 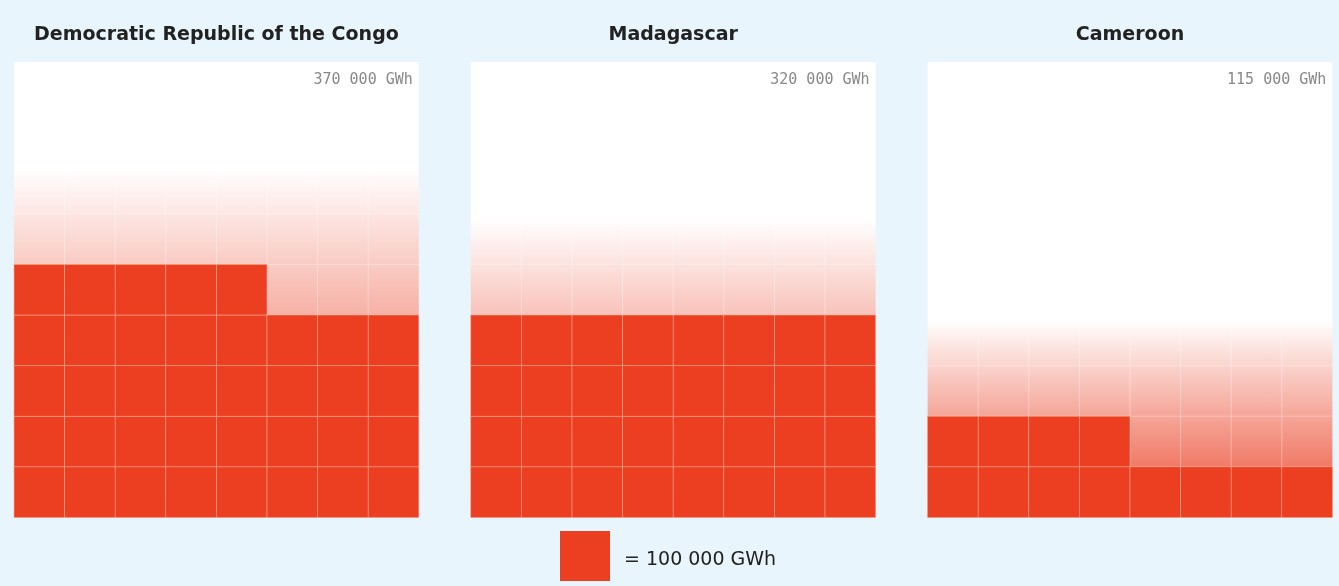 I want to click on text: Madagascar, so click(x=673, y=33).